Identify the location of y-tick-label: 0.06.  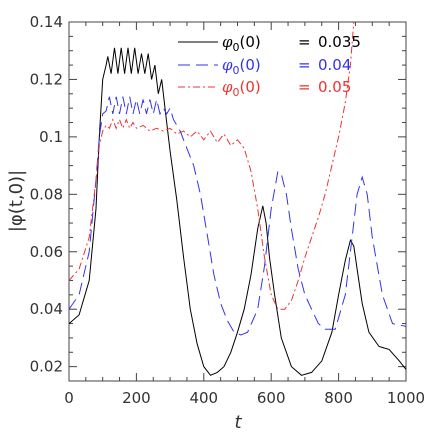
(46, 252).